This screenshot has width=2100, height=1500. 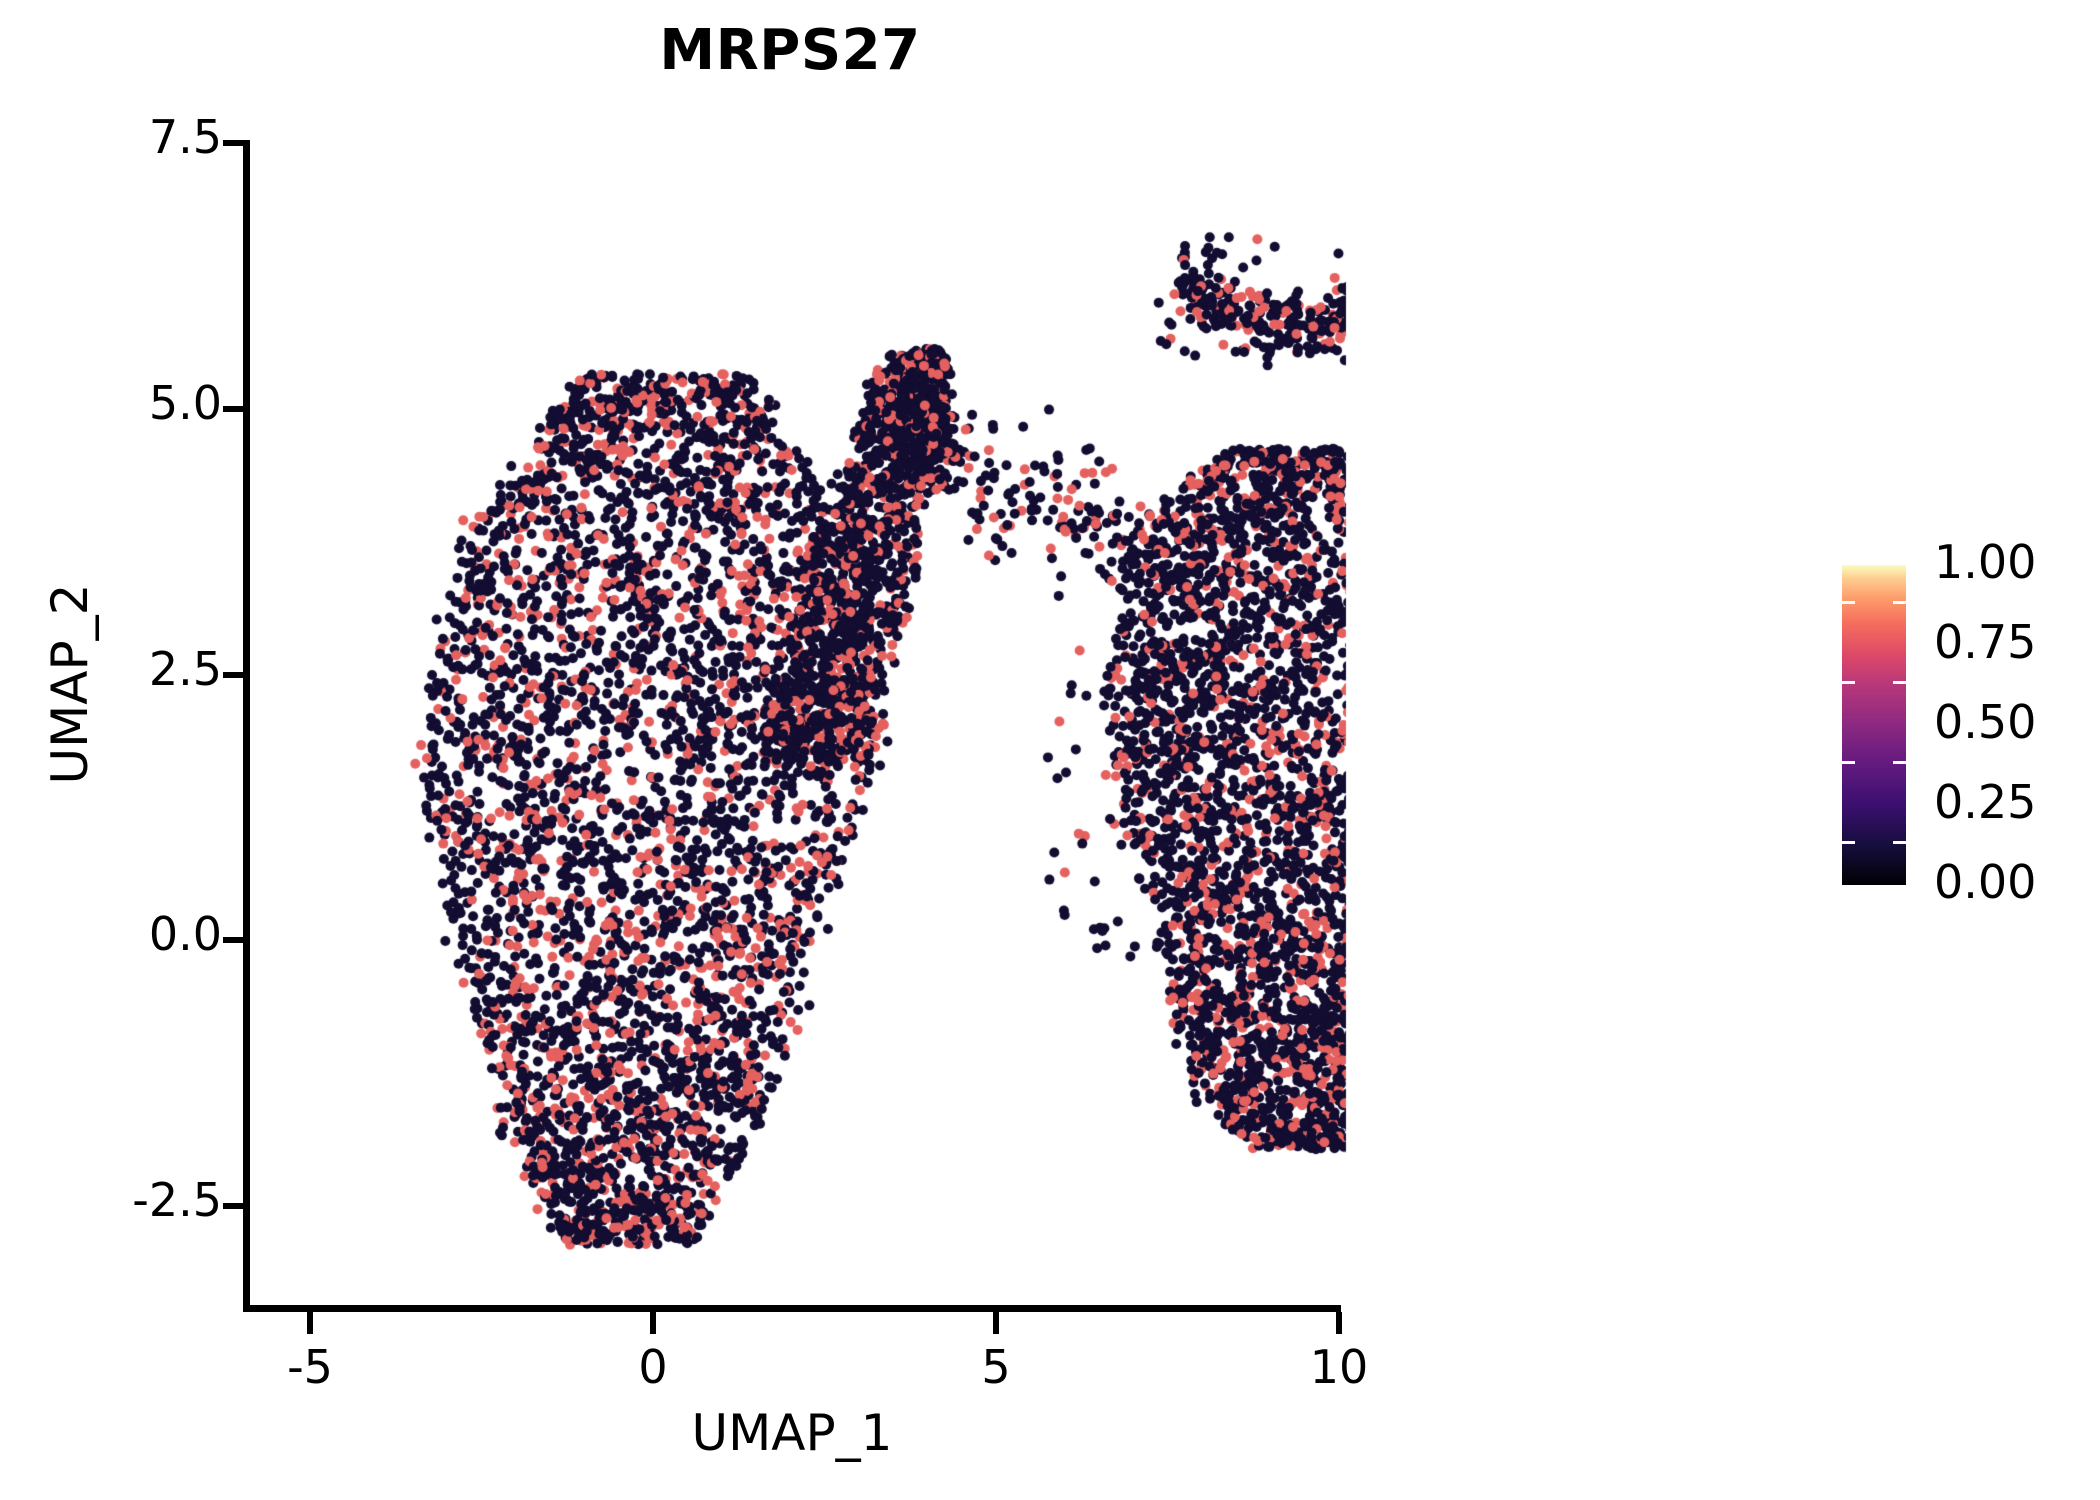 I want to click on colorbar-legend: 1.00 0.75 0.50 0.25 0.00, so click(x=1971, y=722).